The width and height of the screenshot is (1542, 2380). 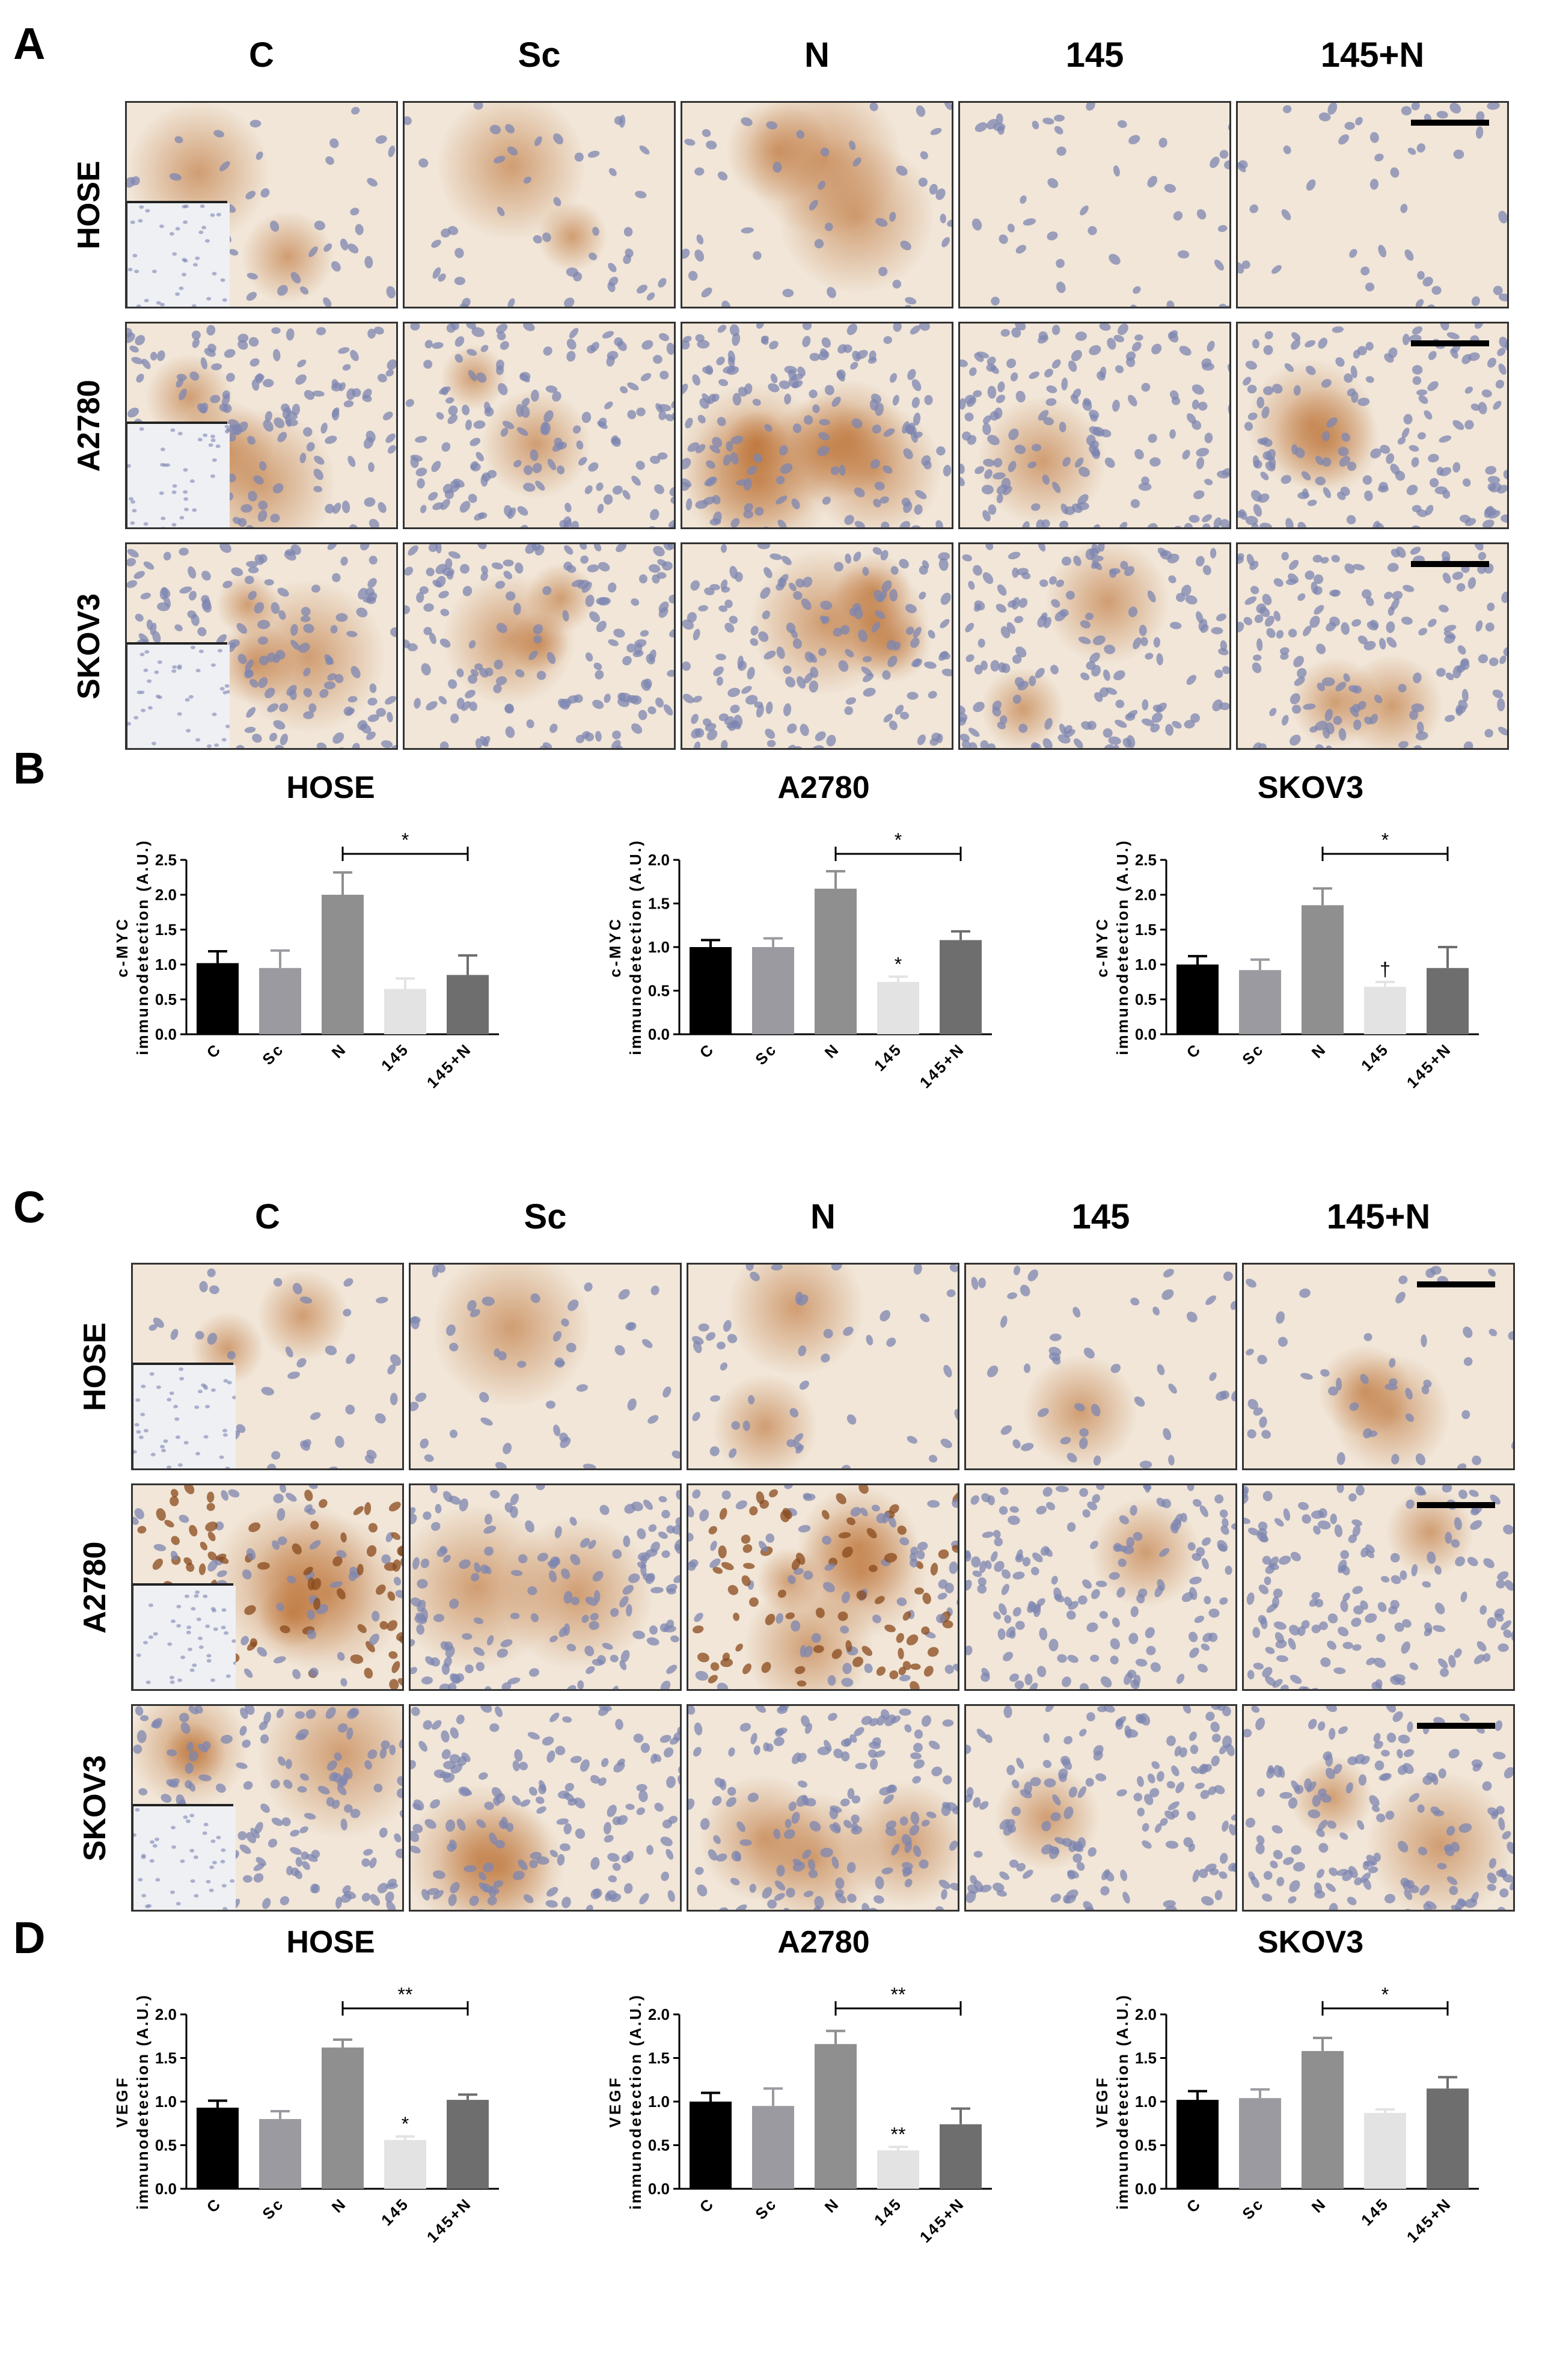 I want to click on vegf-negative-control-inset, so click(x=185, y=1415).